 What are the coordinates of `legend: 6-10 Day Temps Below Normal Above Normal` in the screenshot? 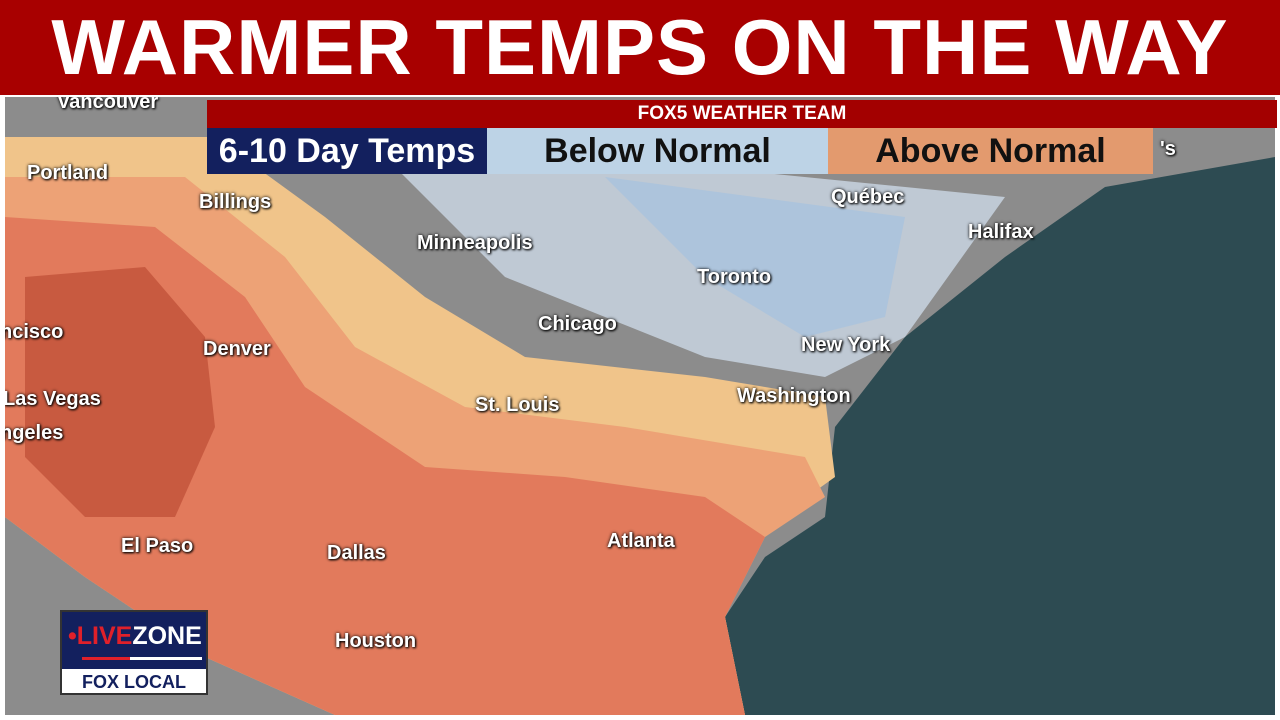 It's located at (680, 151).